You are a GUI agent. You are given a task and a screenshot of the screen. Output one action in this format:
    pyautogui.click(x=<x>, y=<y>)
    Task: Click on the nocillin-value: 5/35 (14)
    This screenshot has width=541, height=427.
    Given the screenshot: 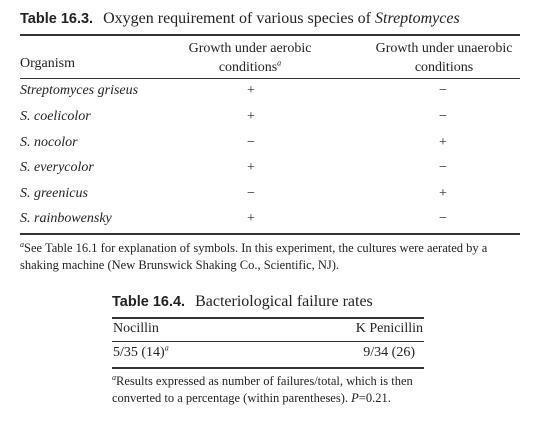 What is the action you would take?
    pyautogui.click(x=139, y=352)
    